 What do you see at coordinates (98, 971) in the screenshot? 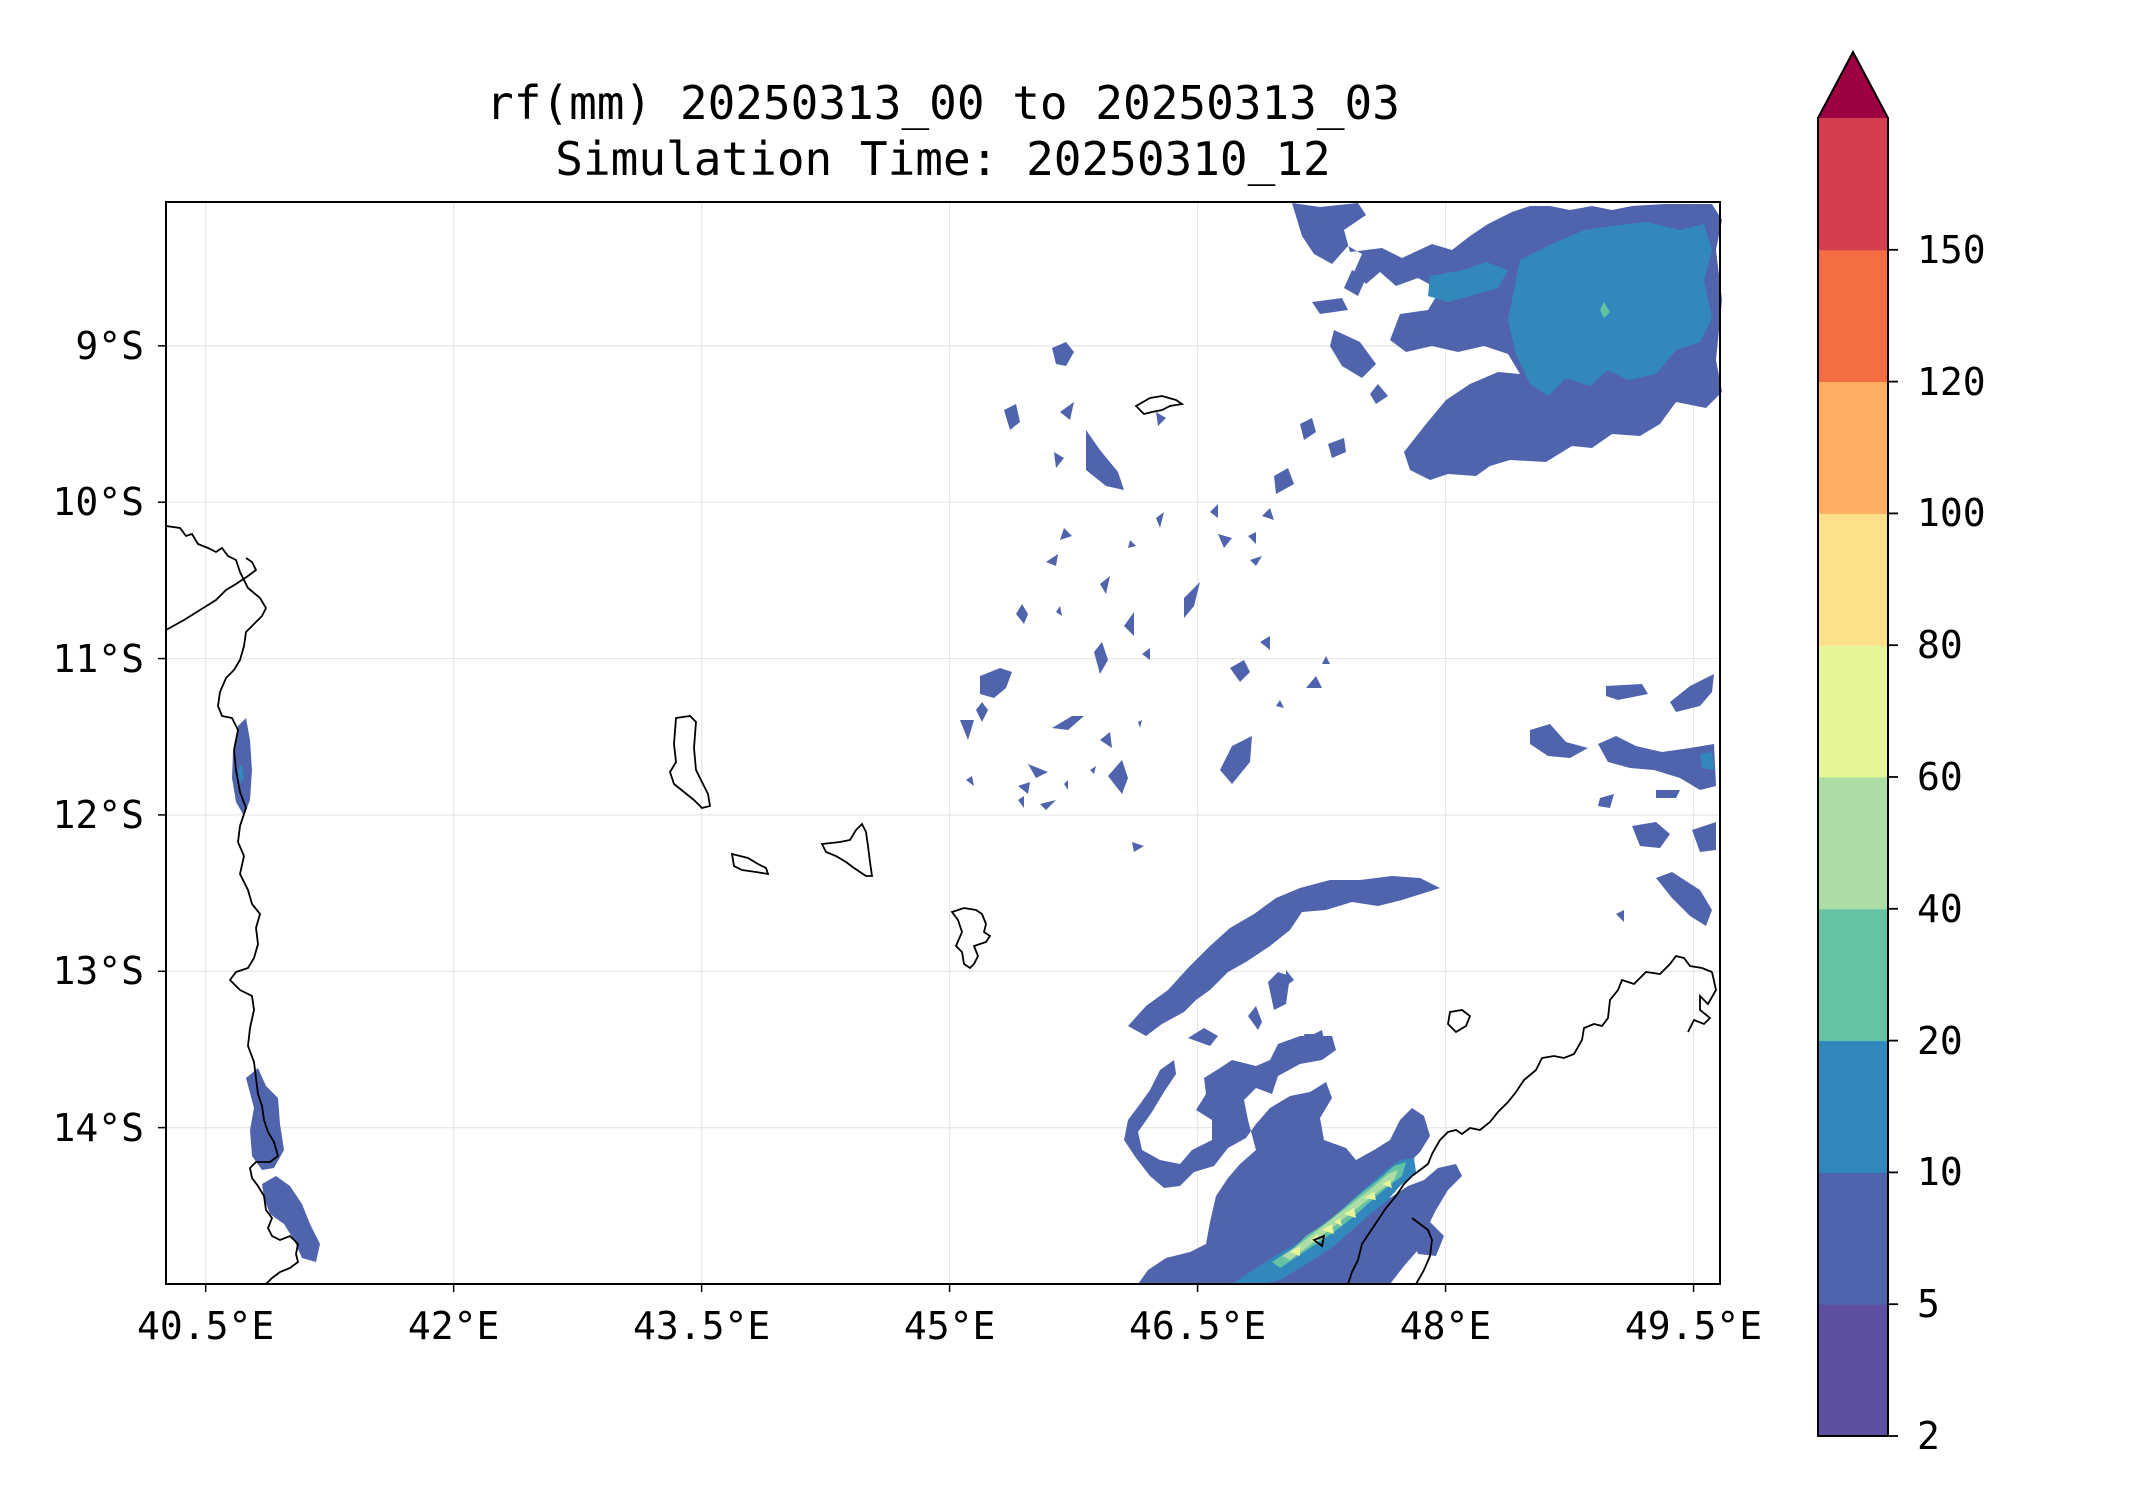
I see `lat-tick-label: 13°S` at bounding box center [98, 971].